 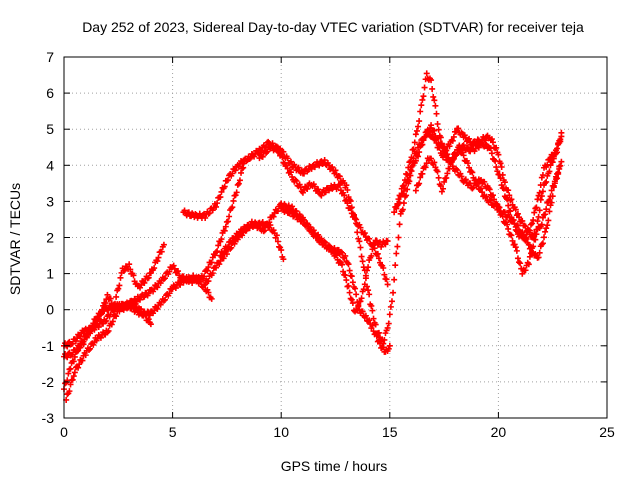 I want to click on y-tick-label: -2, so click(x=48, y=382).